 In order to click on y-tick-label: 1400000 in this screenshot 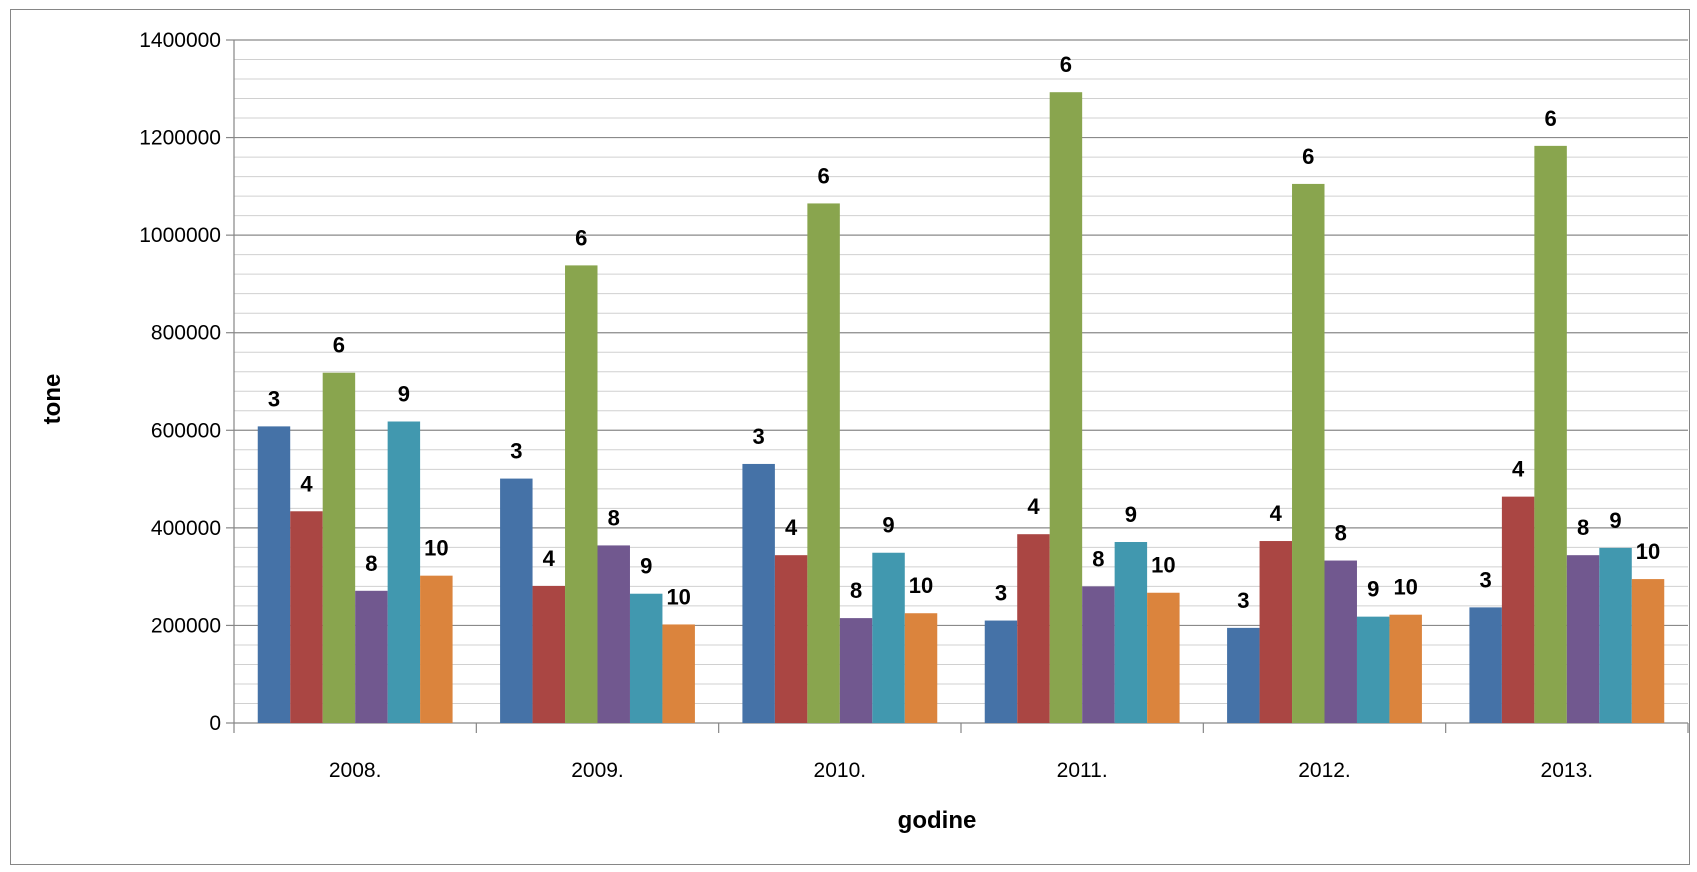, I will do `click(180, 40)`.